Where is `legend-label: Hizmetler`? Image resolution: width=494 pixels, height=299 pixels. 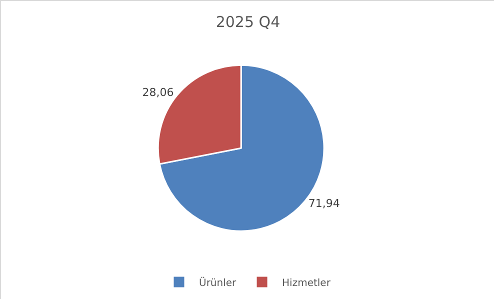
legend-label: Hizmetler is located at coordinates (307, 283).